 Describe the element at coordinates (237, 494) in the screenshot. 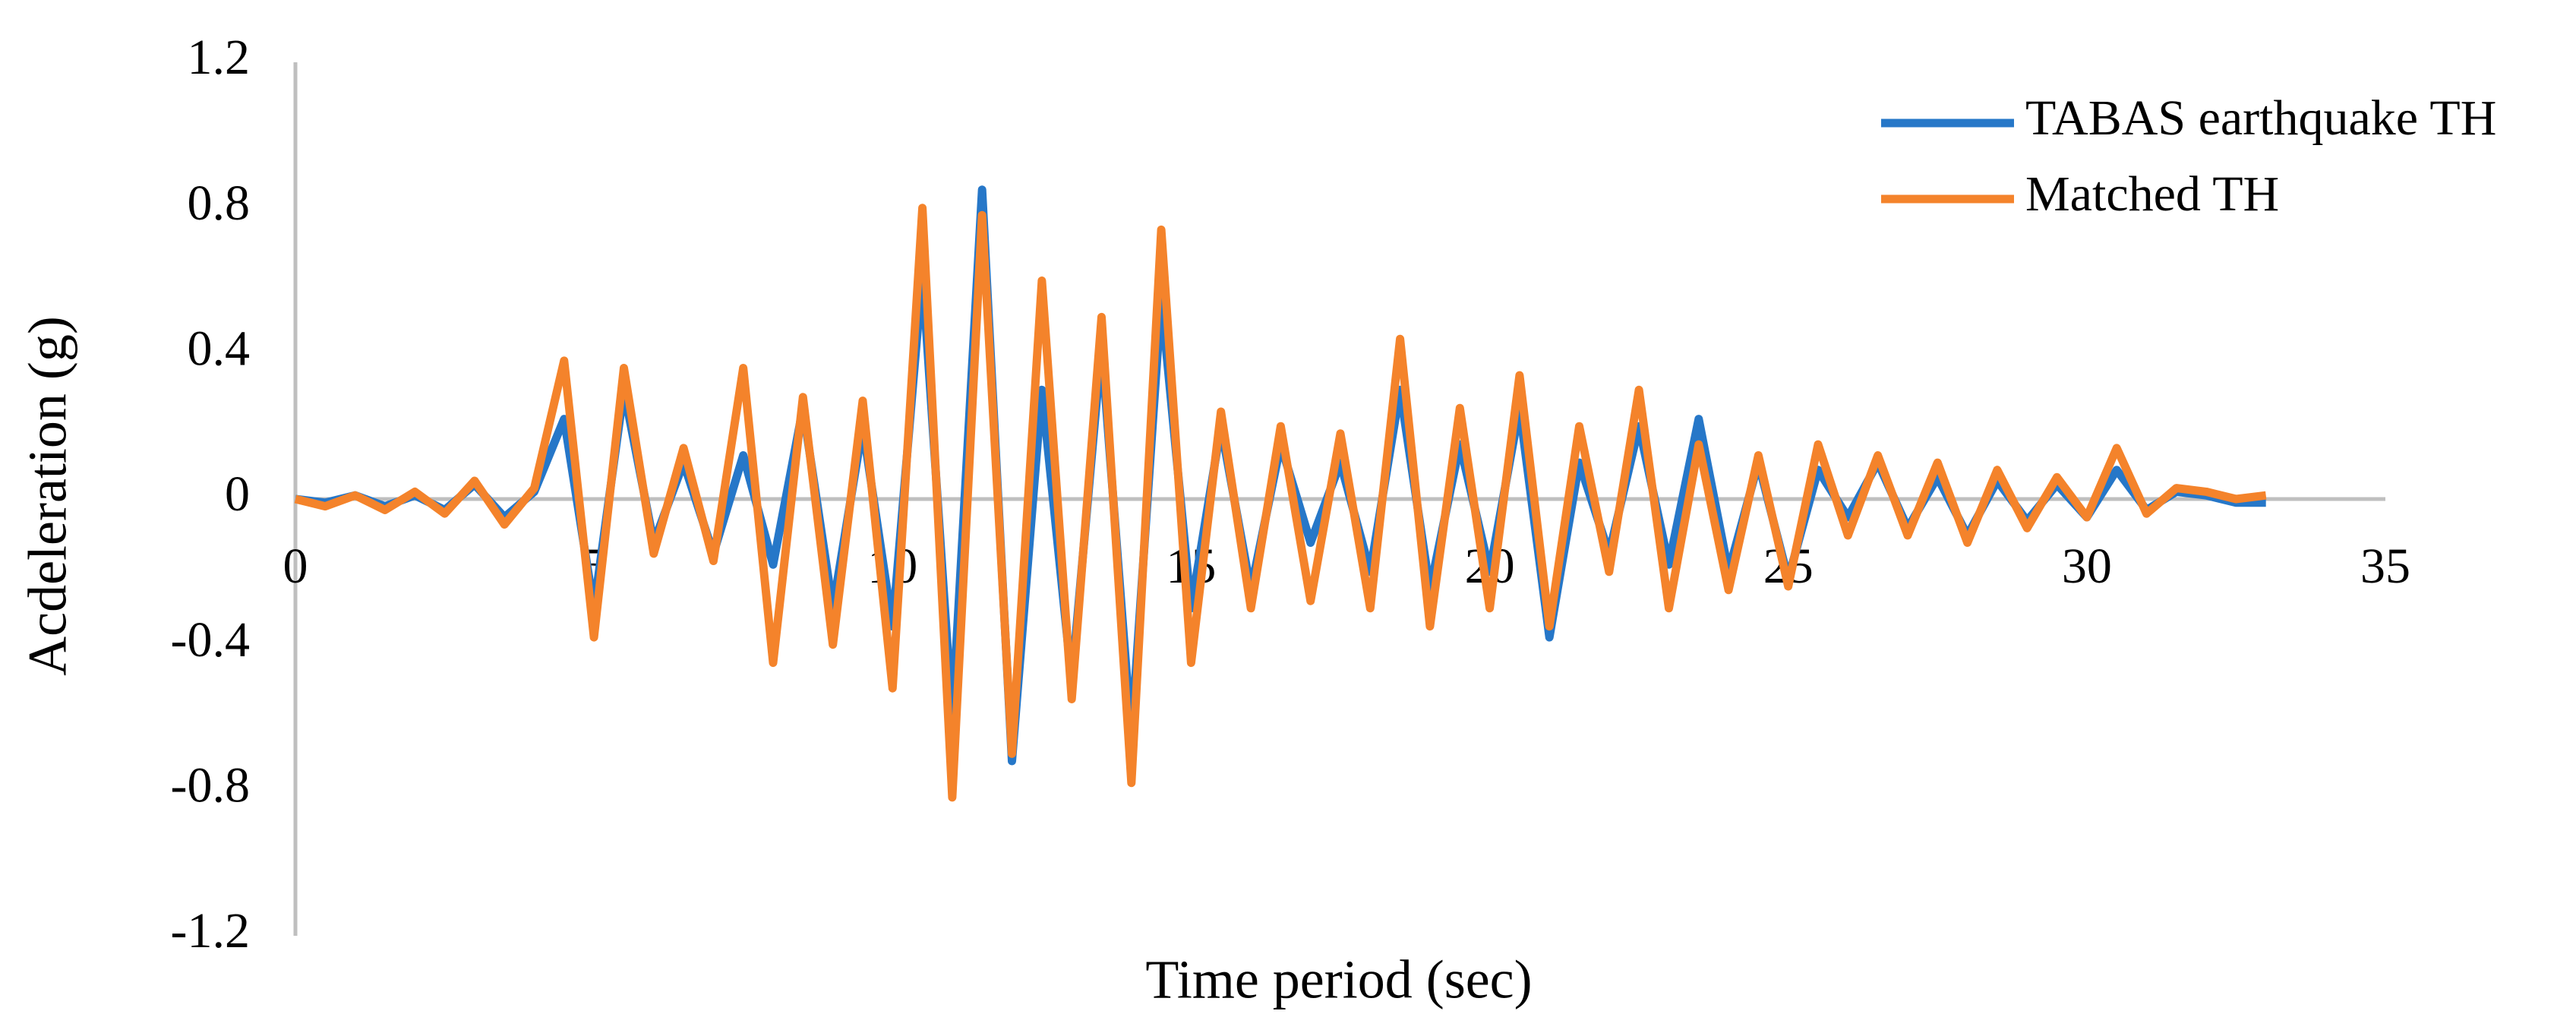

I see `y-tick-label: 0` at that location.